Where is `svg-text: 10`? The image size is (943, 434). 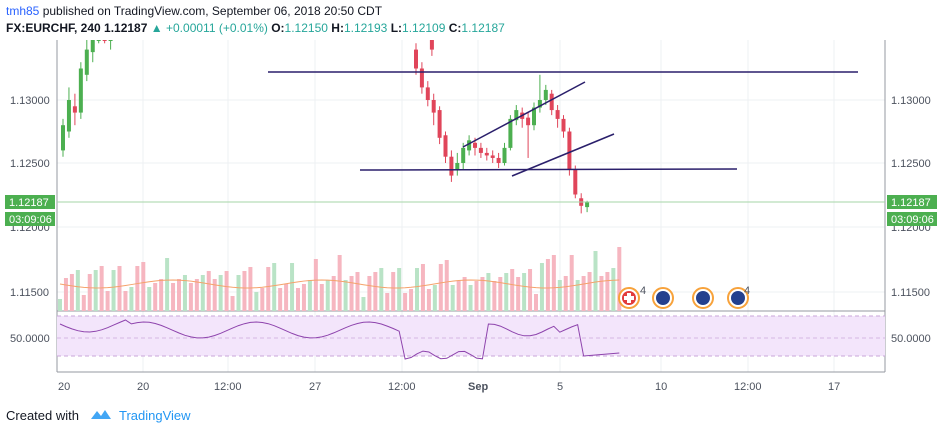 svg-text: 10 is located at coordinates (661, 387).